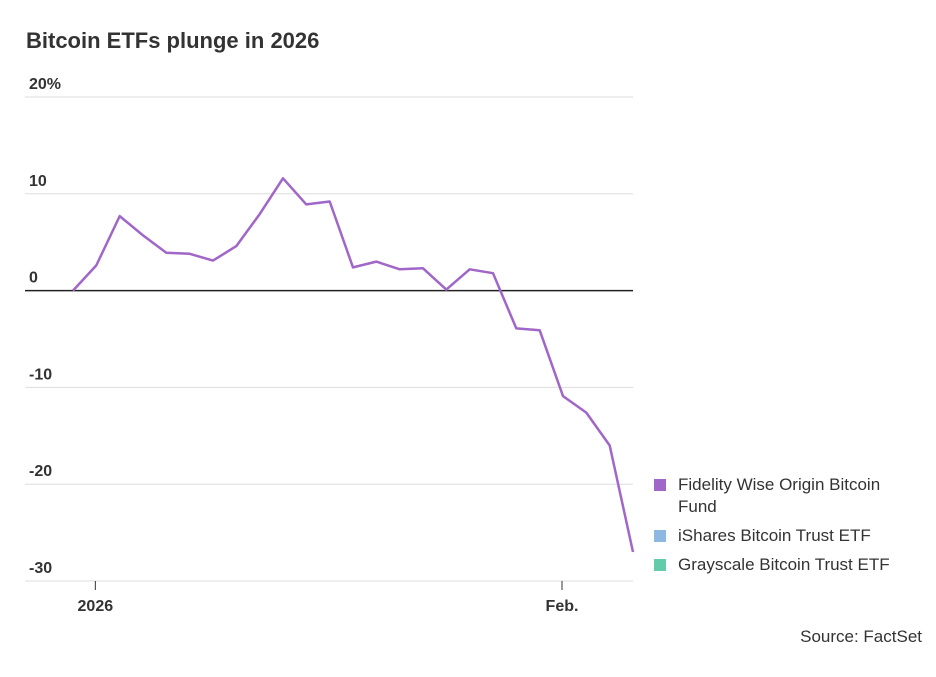 The image size is (936, 677). I want to click on legend-entry: Grayscale Bitcoin Trust ETF, so click(784, 565).